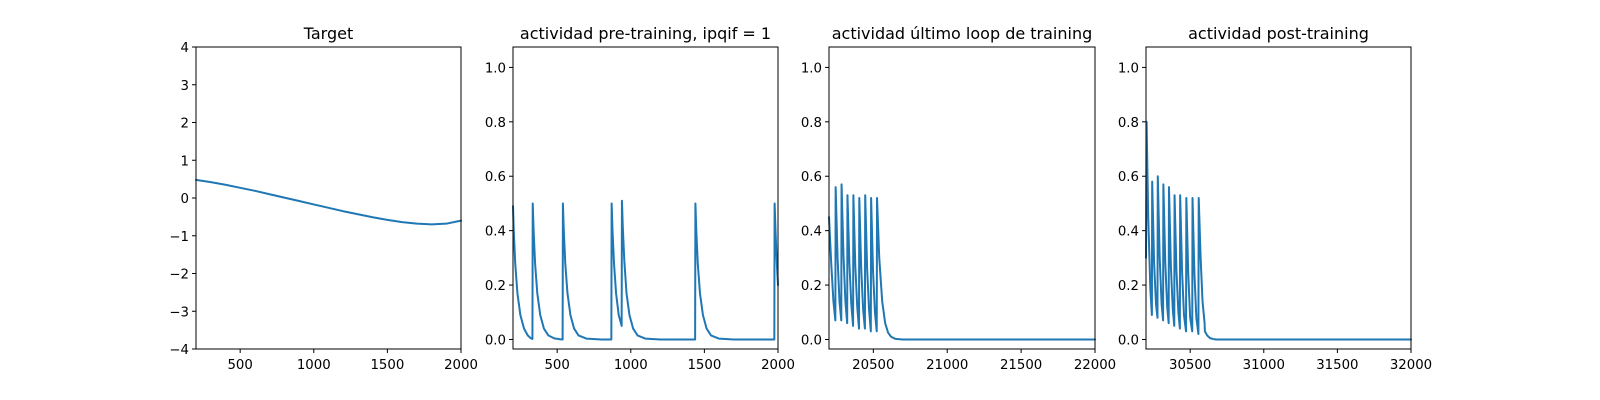 The width and height of the screenshot is (1600, 400). What do you see at coordinates (179, 350) in the screenshot?
I see `y-tick-label: −4` at bounding box center [179, 350].